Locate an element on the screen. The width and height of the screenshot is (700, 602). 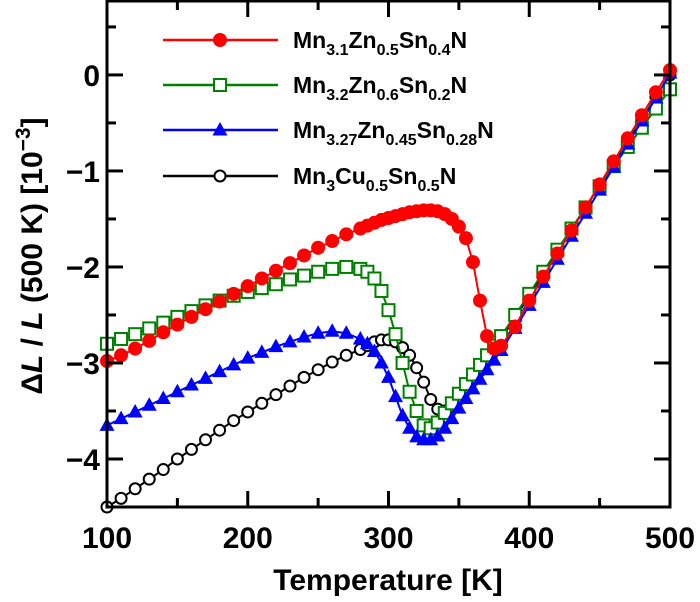
x-tick-label: 500 is located at coordinates (670, 538).